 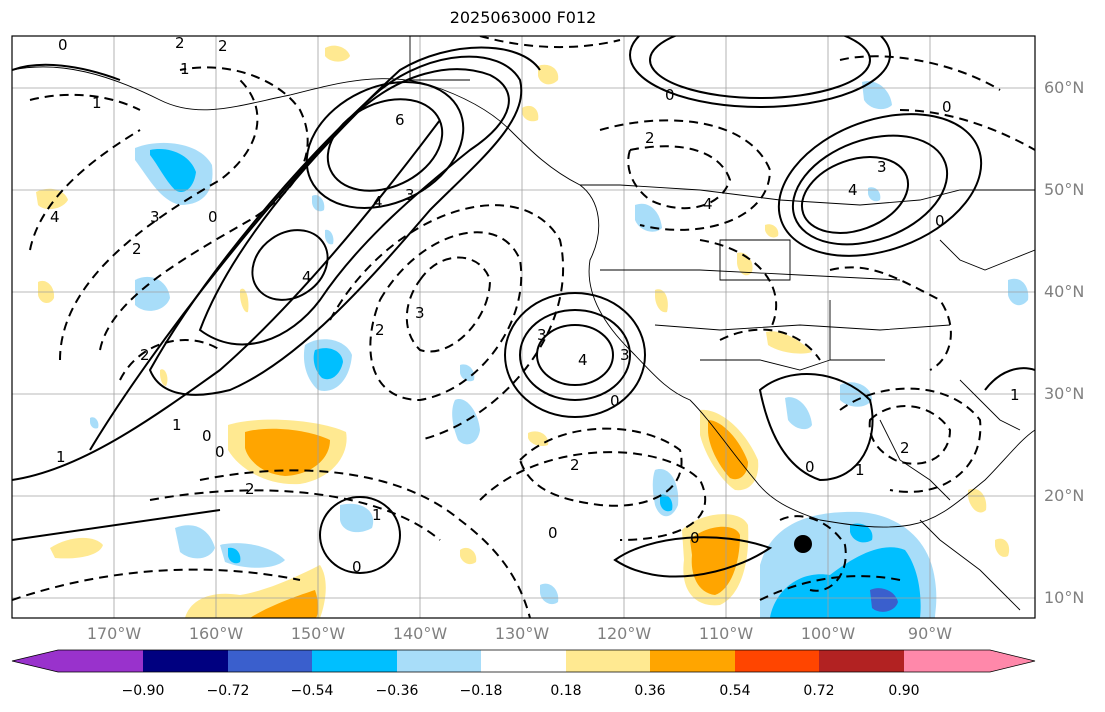 What do you see at coordinates (216, 633) in the screenshot?
I see `lon-label: 160°W` at bounding box center [216, 633].